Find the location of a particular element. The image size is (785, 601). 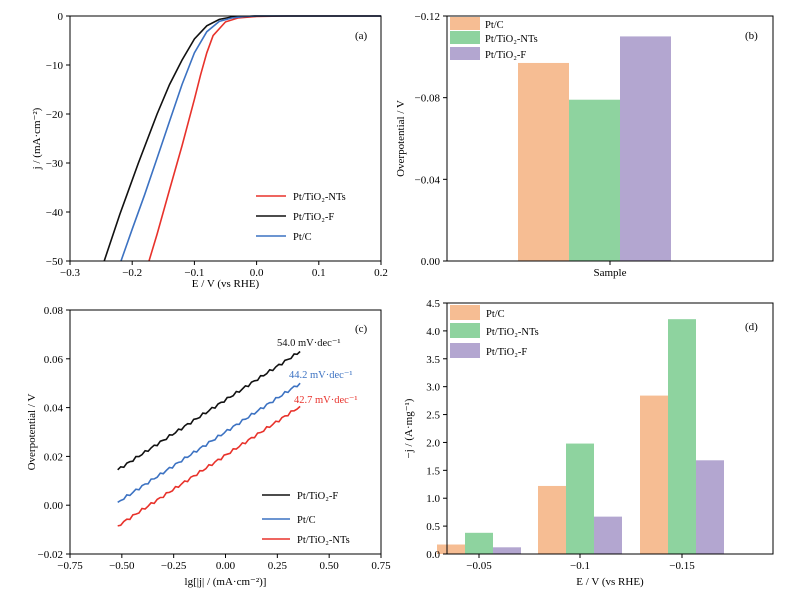

y-tick-label: 1.0 is located at coordinates (433, 499).